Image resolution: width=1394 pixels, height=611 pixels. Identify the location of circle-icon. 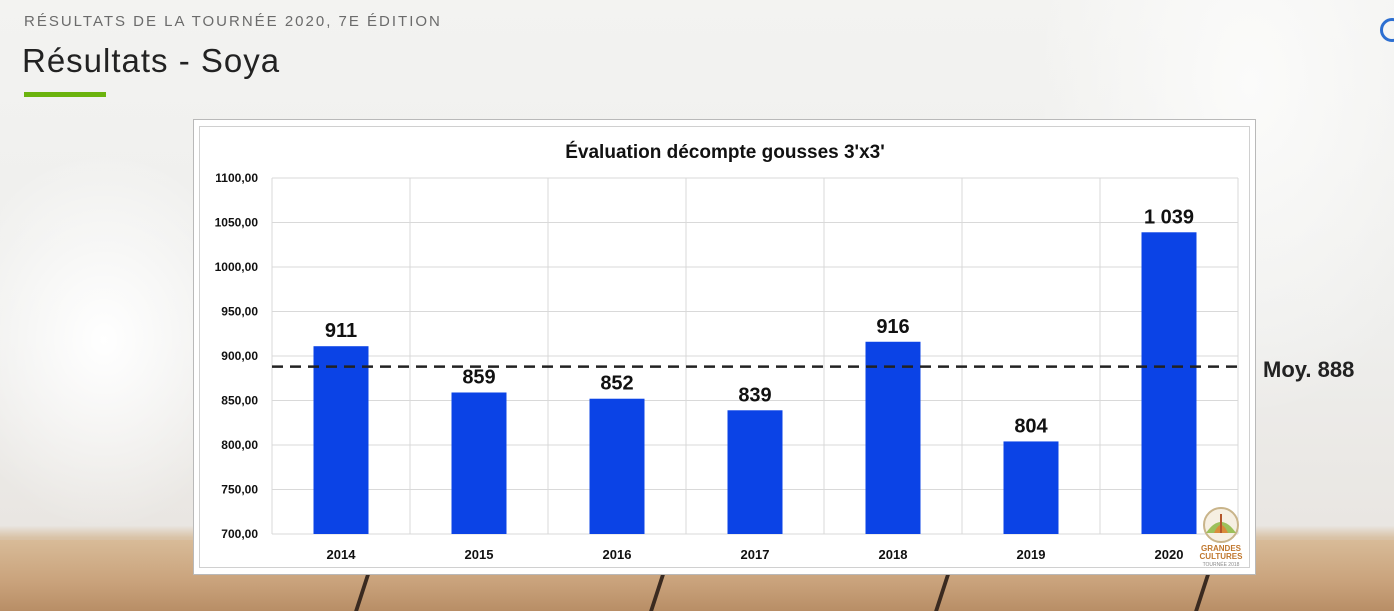
(1387, 30).